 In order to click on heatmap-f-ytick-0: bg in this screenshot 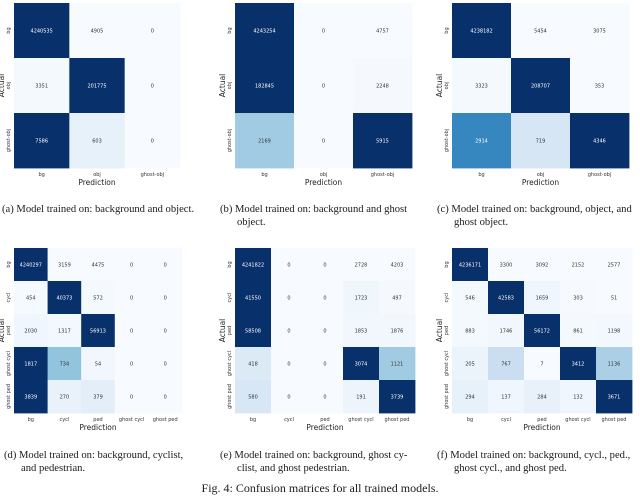, I will do `click(447, 264)`.